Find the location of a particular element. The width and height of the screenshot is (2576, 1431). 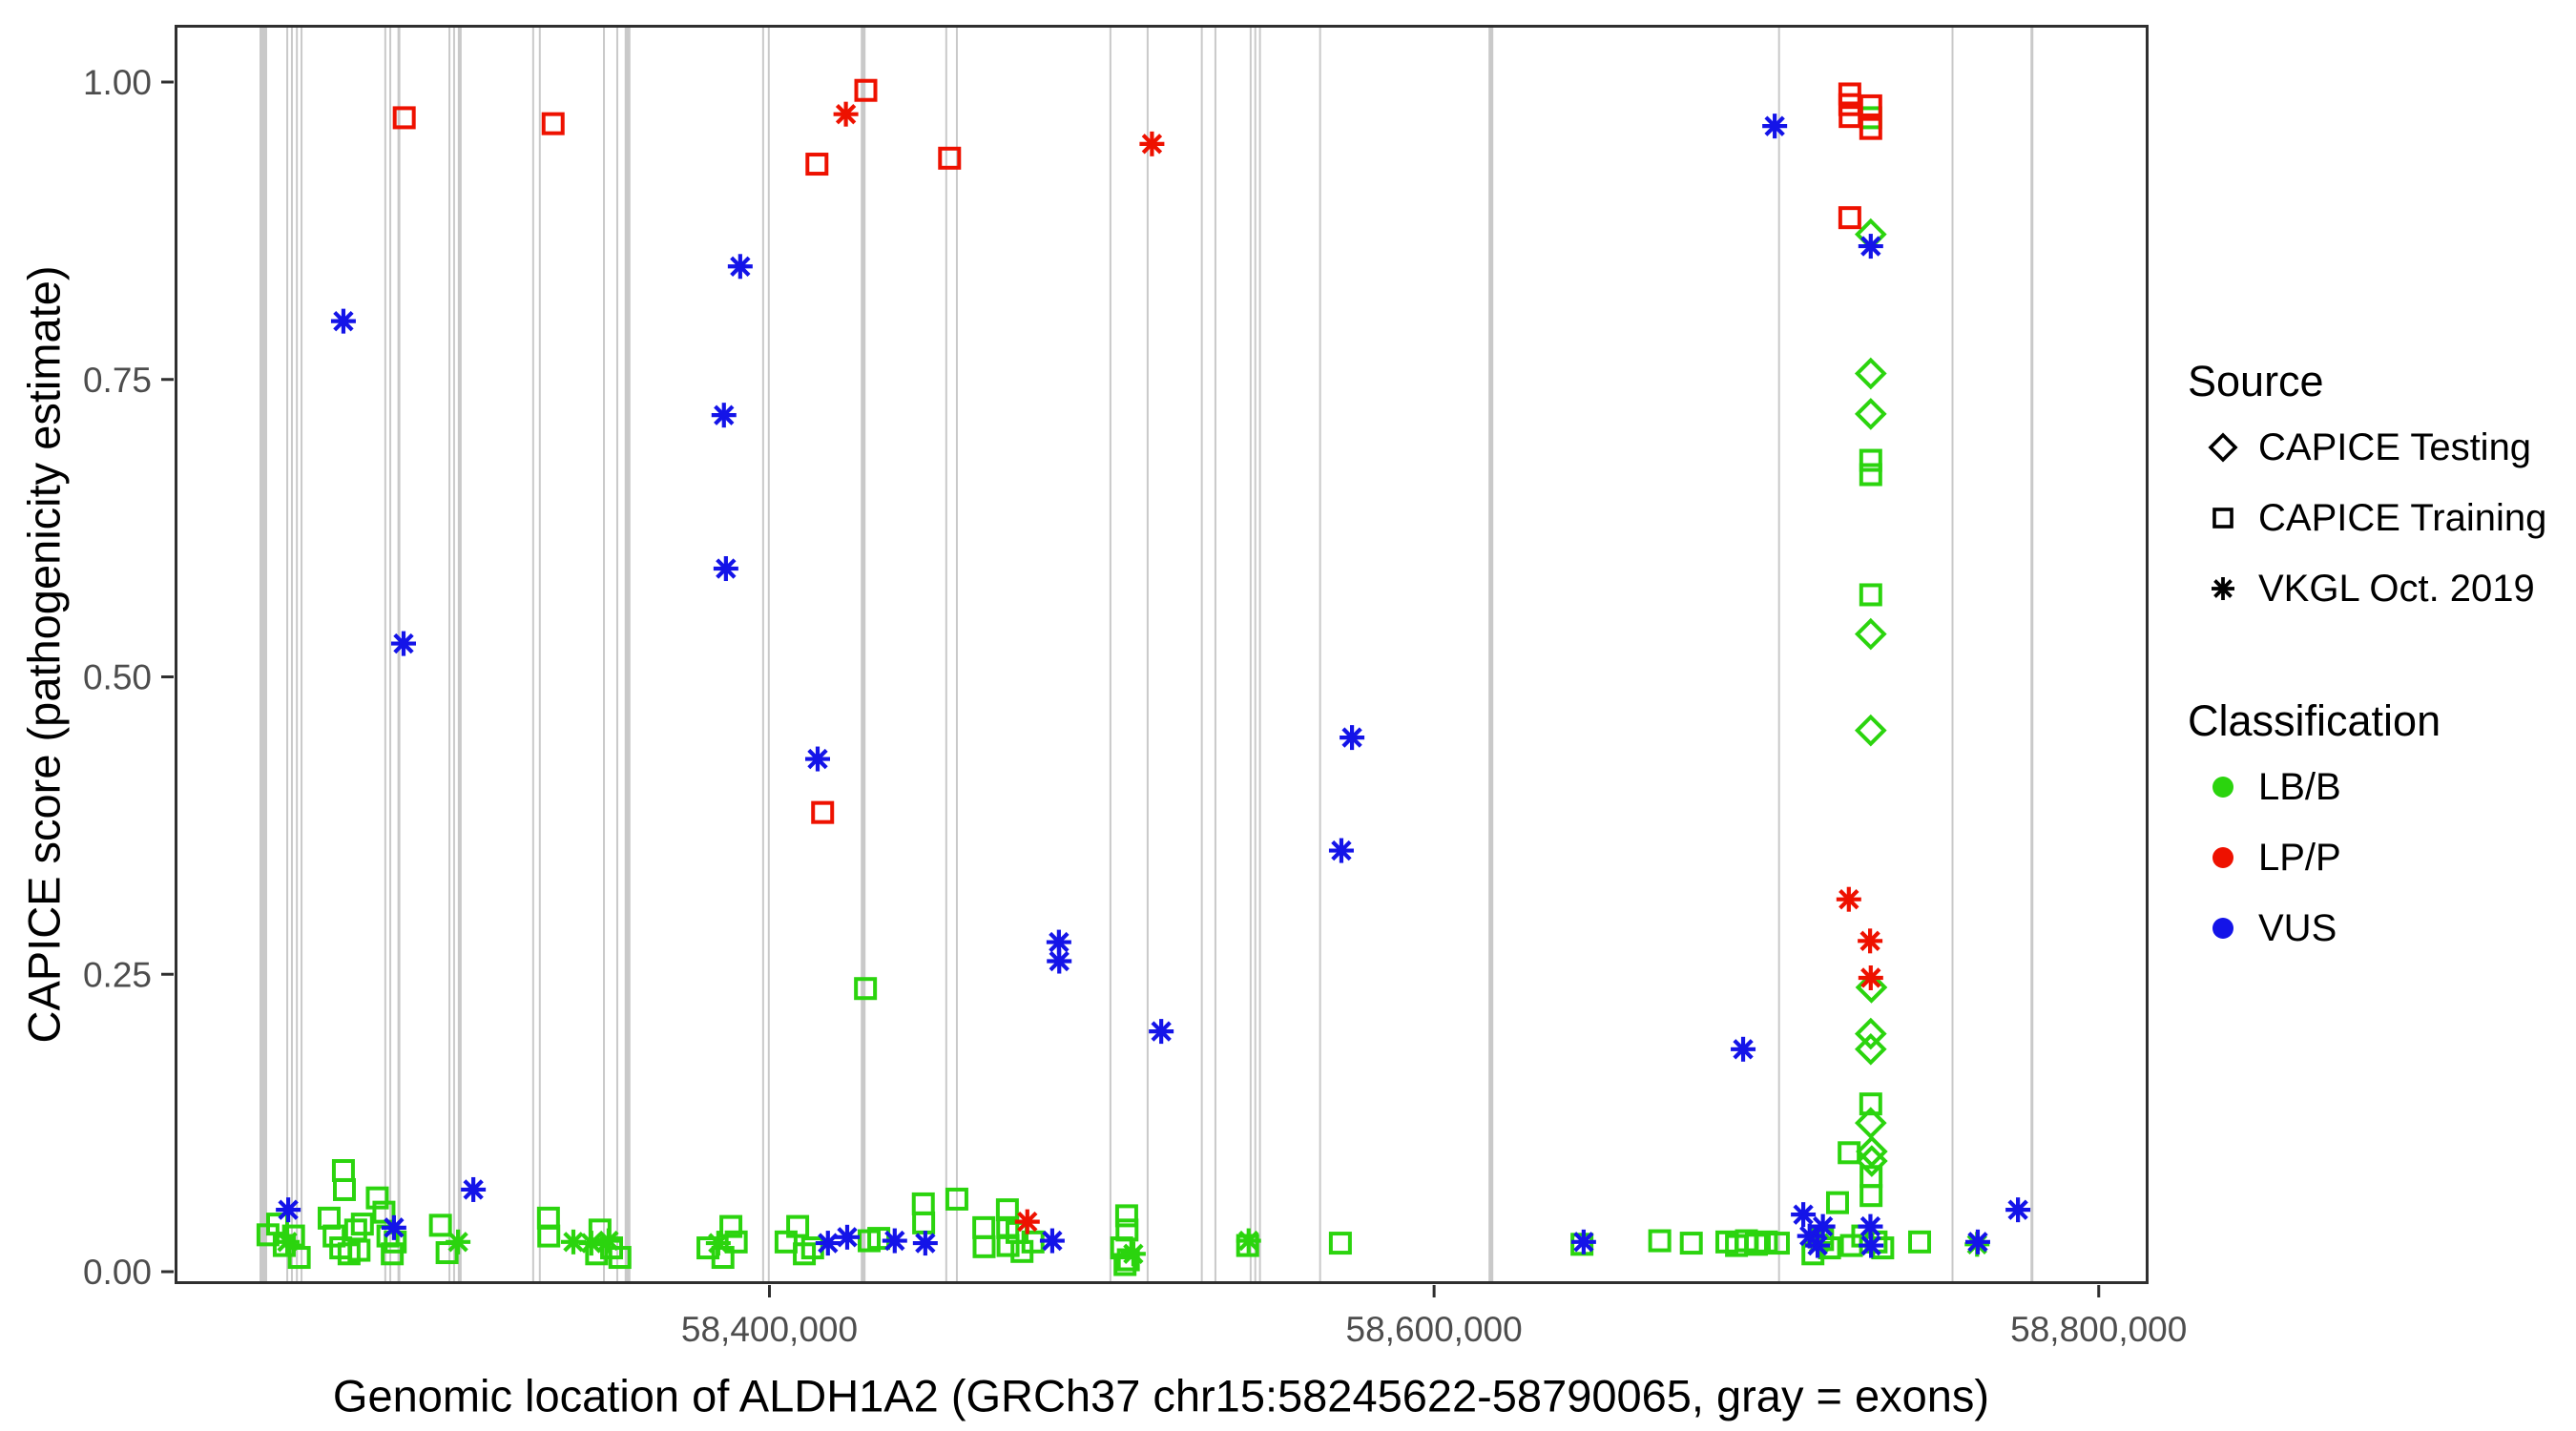

legend-item-source: VKGL Oct. 2019 is located at coordinates (2378, 588).